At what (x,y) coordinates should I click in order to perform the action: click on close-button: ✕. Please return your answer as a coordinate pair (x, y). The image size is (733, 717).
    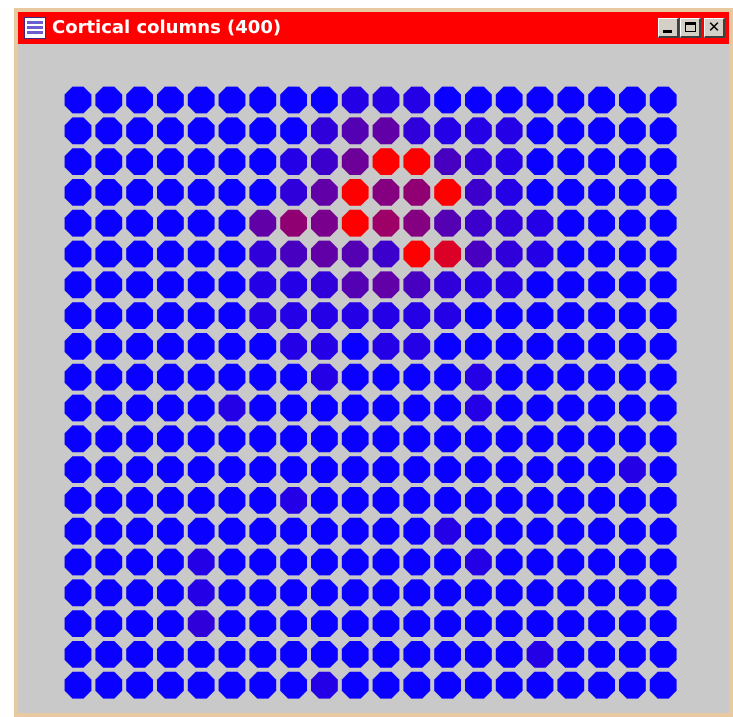
    Looking at the image, I should click on (714, 28).